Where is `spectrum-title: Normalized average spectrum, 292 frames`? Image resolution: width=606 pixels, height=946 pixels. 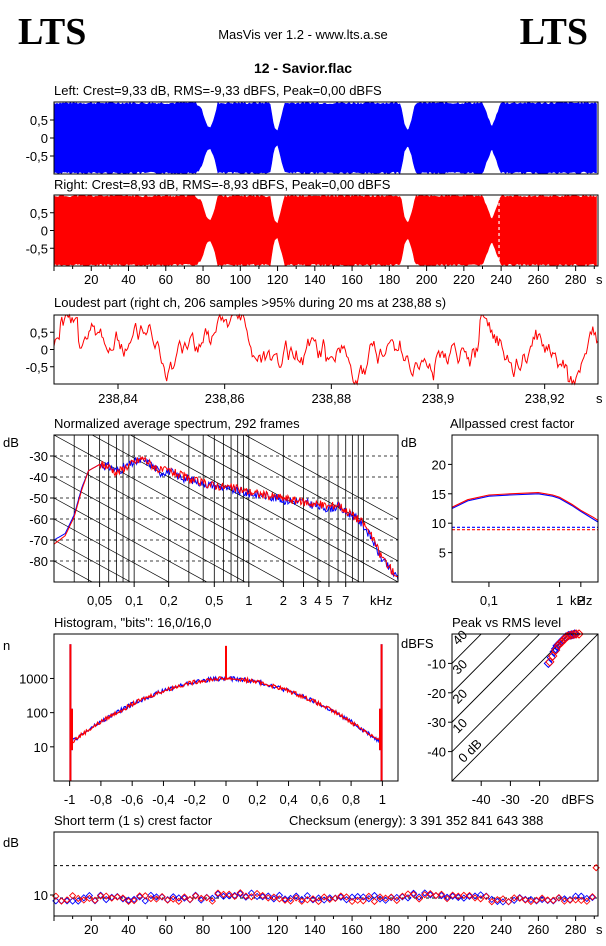
spectrum-title: Normalized average spectrum, 292 frames is located at coordinates (177, 423).